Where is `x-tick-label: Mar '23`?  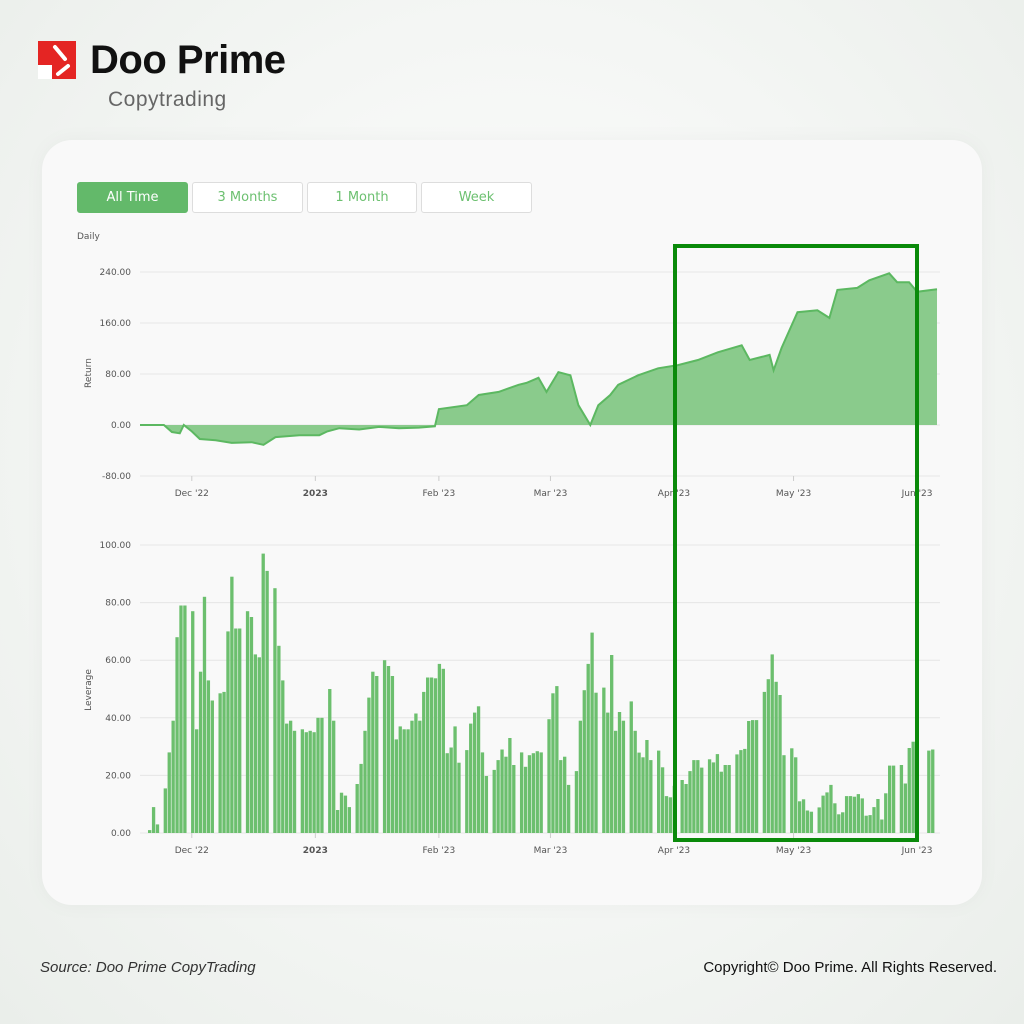
x-tick-label: Mar '23 is located at coordinates (551, 851).